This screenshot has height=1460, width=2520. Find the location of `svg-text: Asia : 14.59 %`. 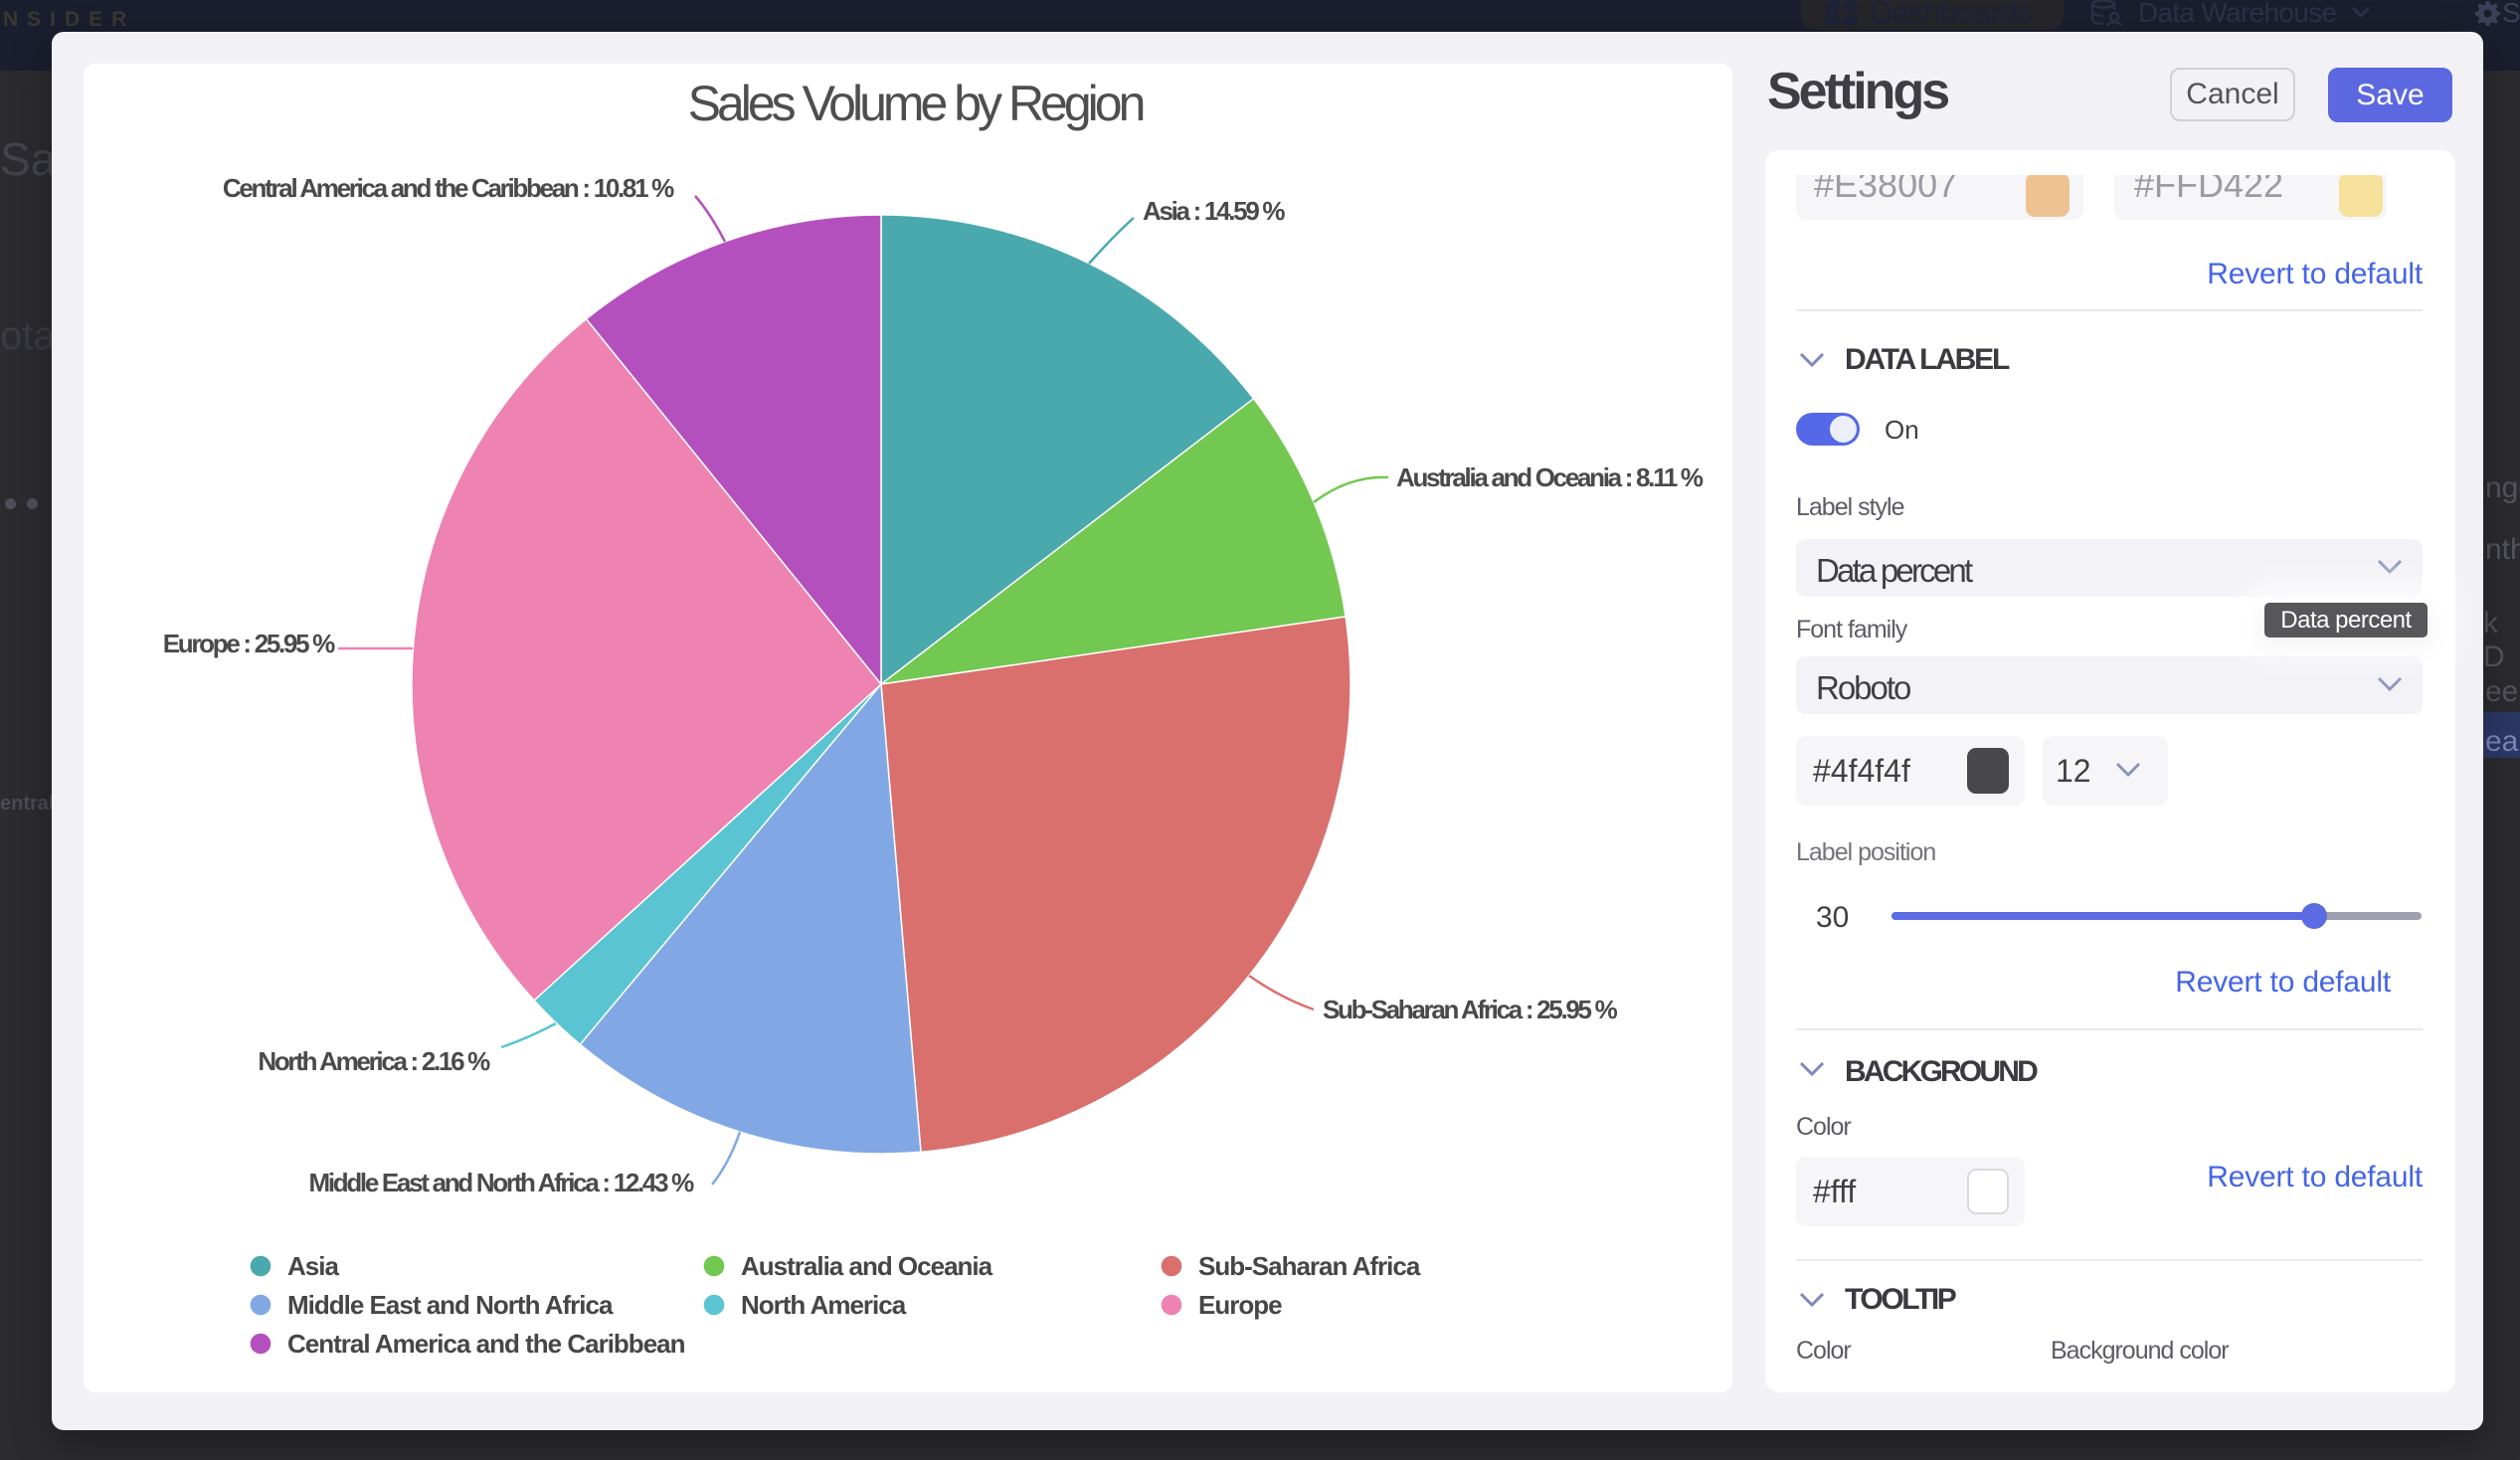

svg-text: Asia : 14.59 % is located at coordinates (1214, 211).